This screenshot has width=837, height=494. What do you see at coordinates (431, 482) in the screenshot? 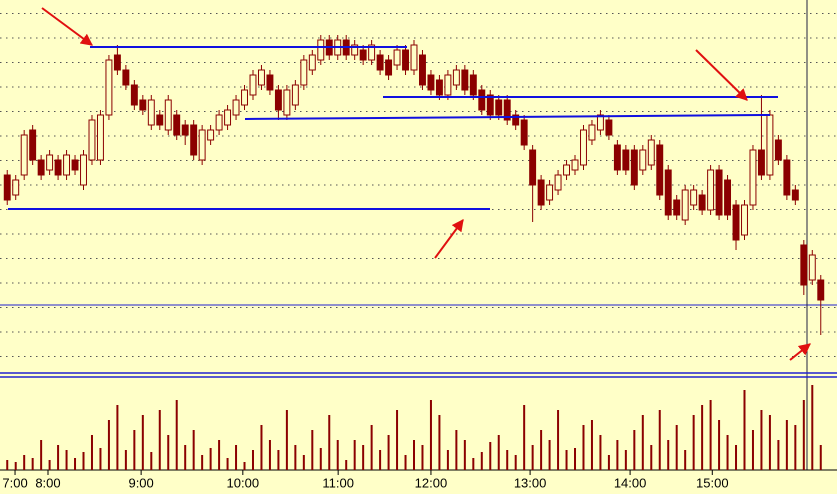
I see `x-tick-label: 12:00` at bounding box center [431, 482].